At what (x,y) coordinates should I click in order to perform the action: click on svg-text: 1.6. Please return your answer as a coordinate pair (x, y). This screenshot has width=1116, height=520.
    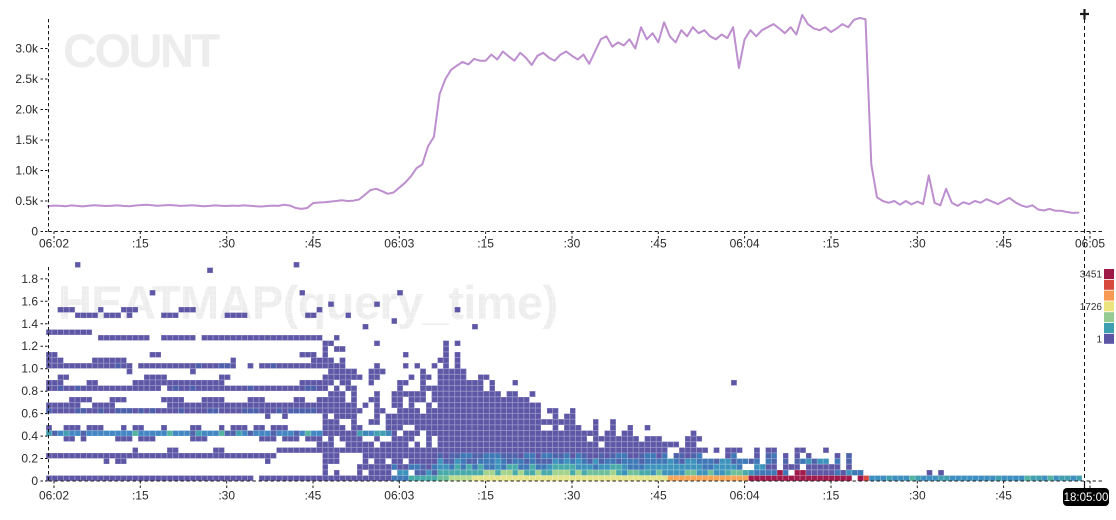
    Looking at the image, I should click on (29, 301).